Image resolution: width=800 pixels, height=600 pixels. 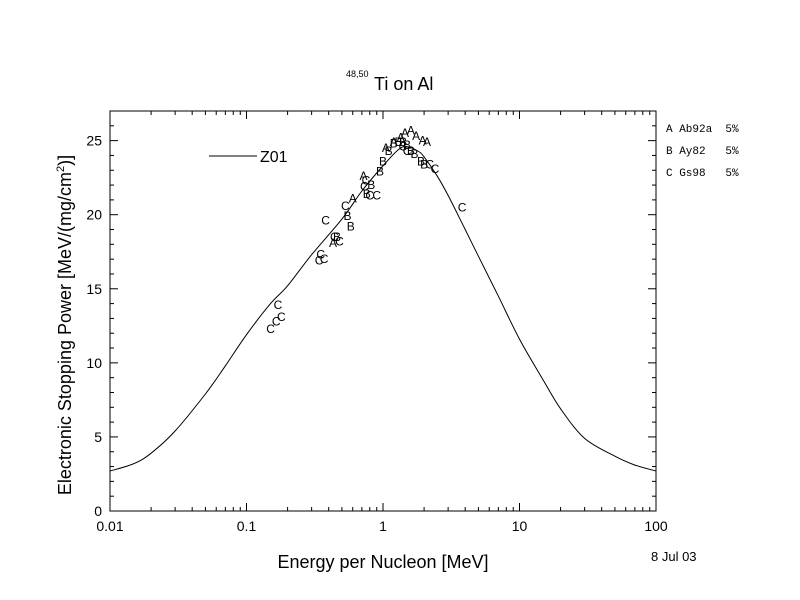 What do you see at coordinates (94, 141) in the screenshot?
I see `y-tick-label: 25` at bounding box center [94, 141].